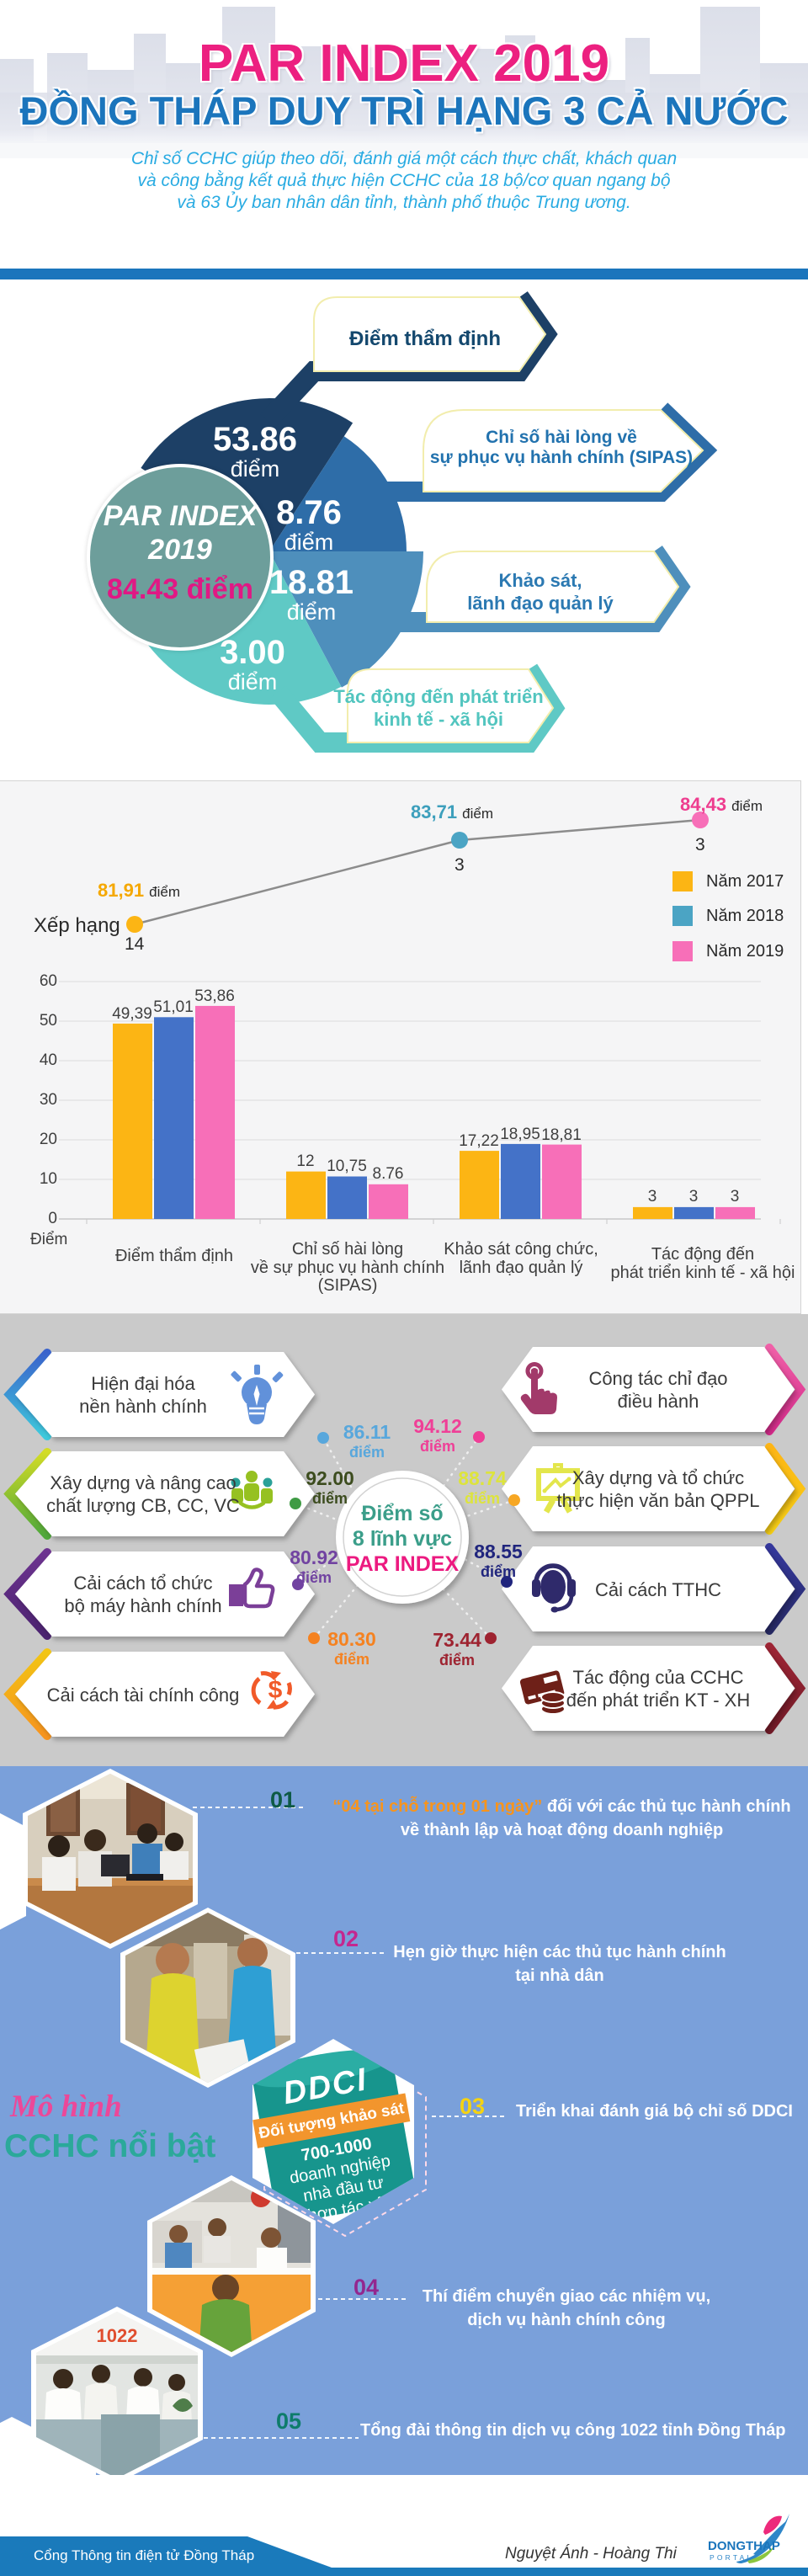 Image resolution: width=808 pixels, height=2576 pixels. Describe the element at coordinates (117, 2336) in the screenshot. I see `svg-text: 1022` at that location.